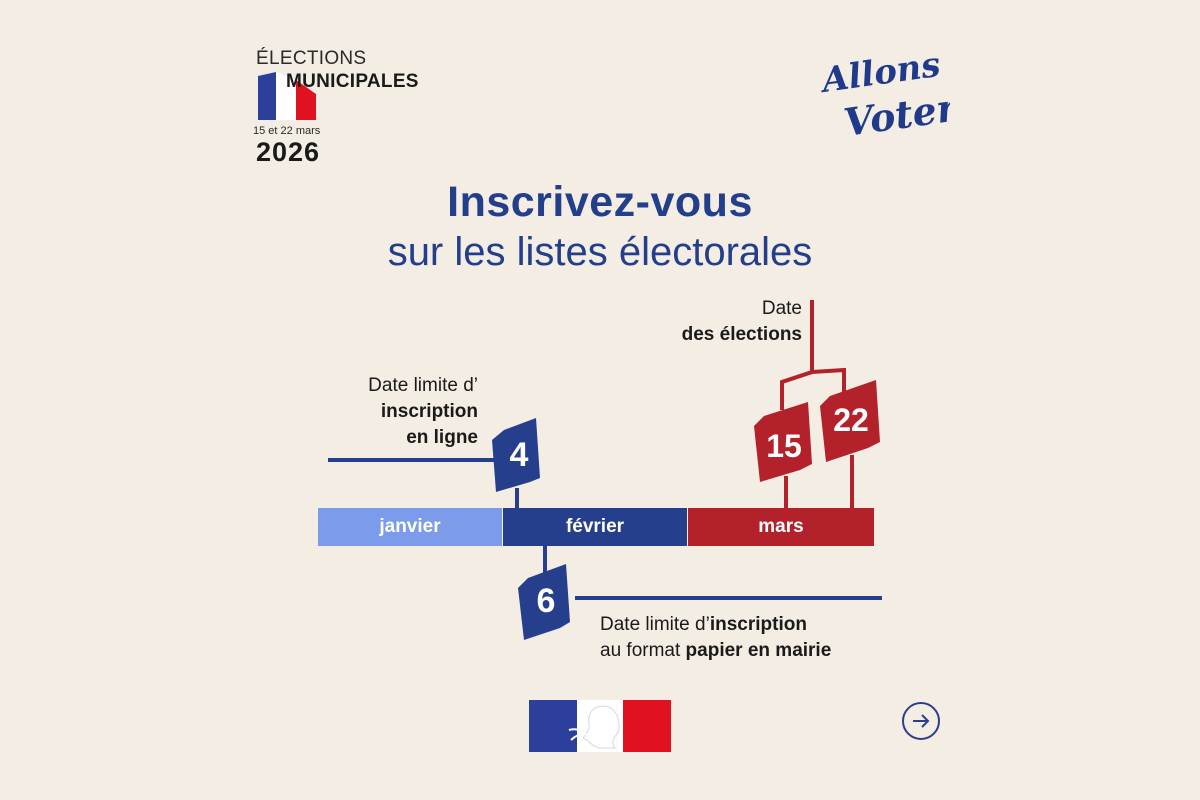 Image resolution: width=1200 pixels, height=800 pixels. I want to click on date-flag-election-1: 15, so click(784, 442).